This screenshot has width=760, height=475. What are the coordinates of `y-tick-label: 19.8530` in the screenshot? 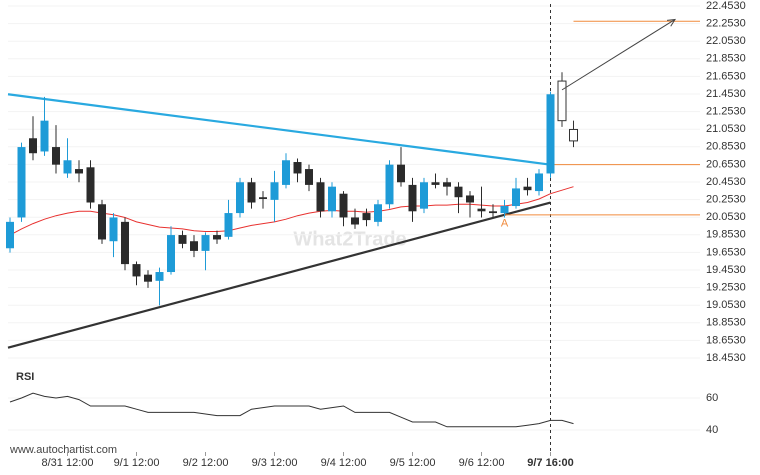 It's located at (726, 235).